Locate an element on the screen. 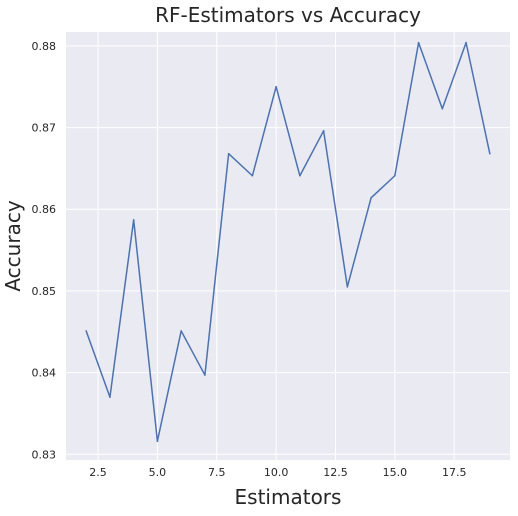 The width and height of the screenshot is (518, 516). x-tick-label: 7.5 is located at coordinates (217, 472).